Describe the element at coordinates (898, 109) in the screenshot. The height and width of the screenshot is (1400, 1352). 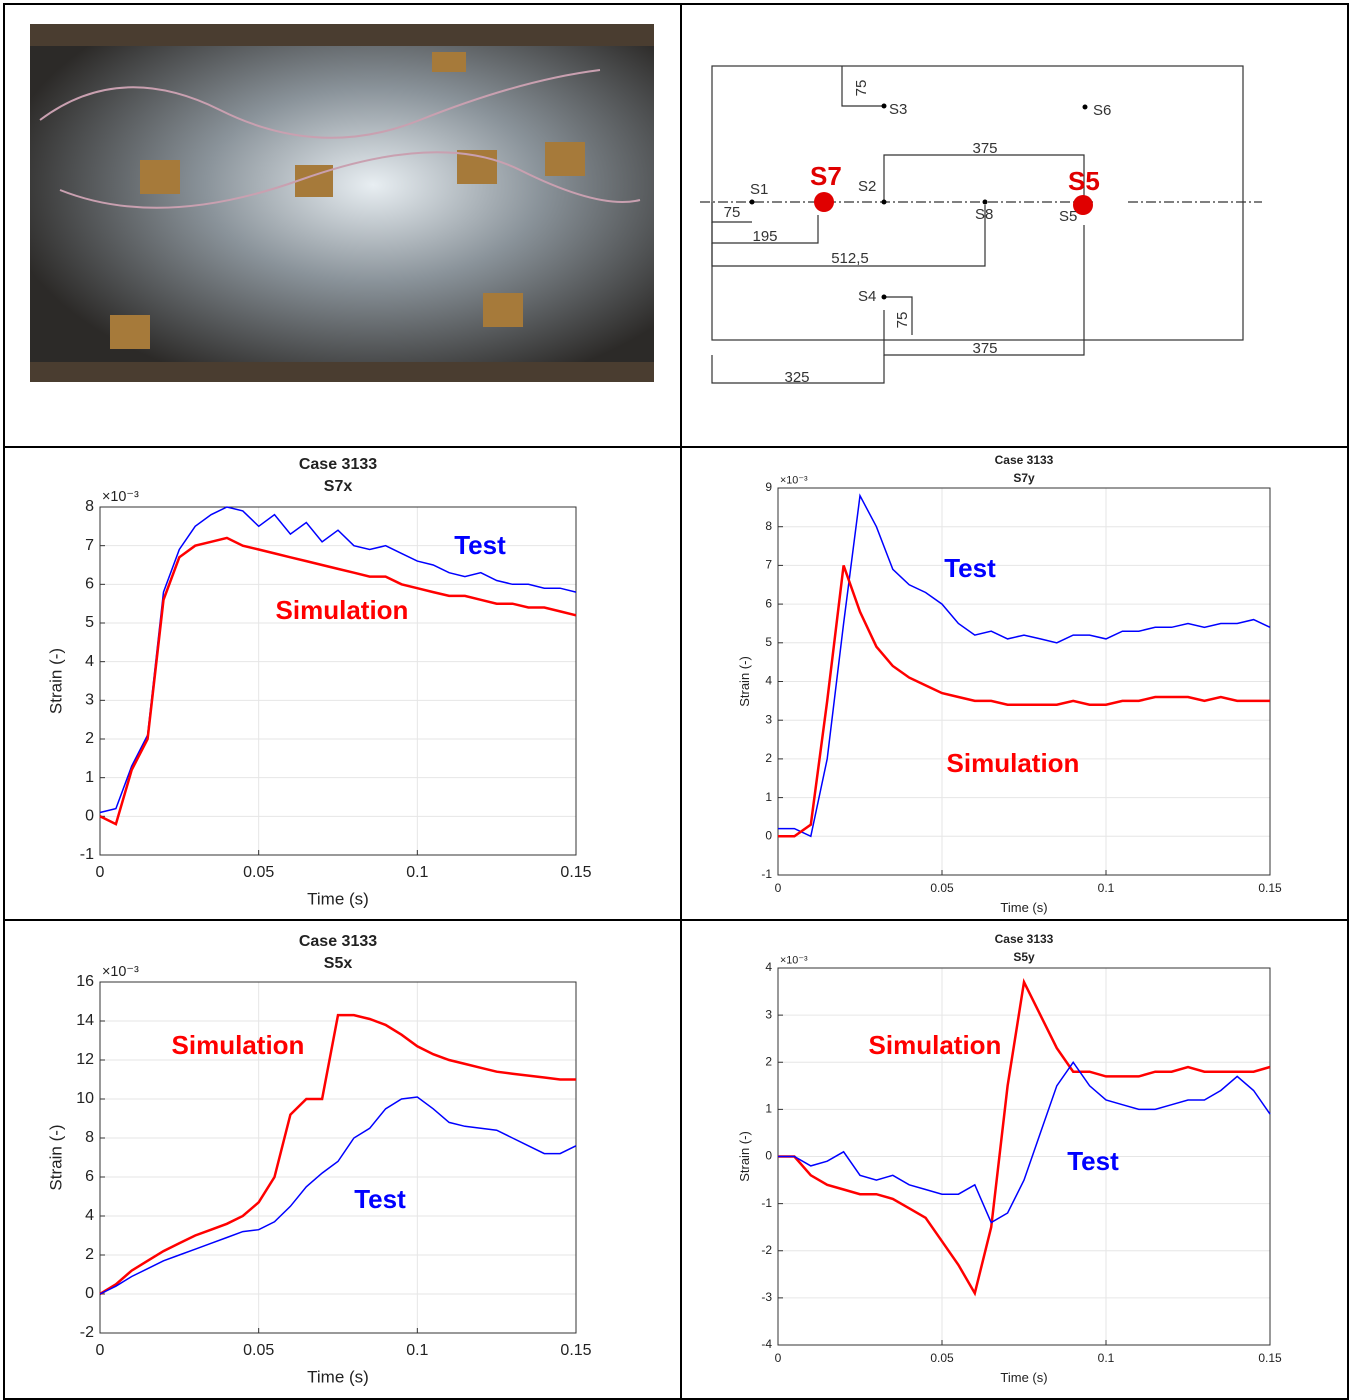
I see `sensor-label: S3` at that location.